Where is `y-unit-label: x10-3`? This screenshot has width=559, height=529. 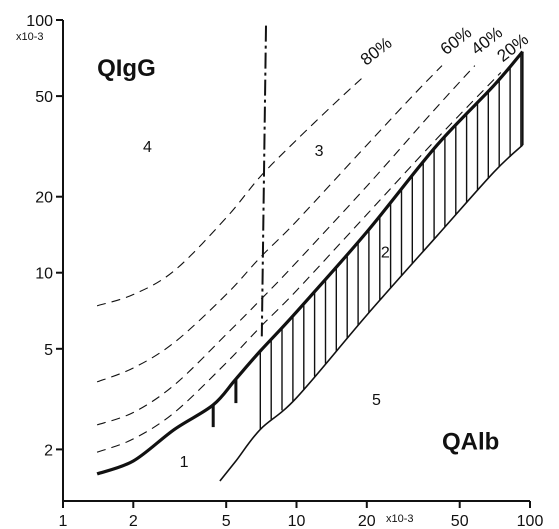
y-unit-label: x10-3 is located at coordinates (30, 37).